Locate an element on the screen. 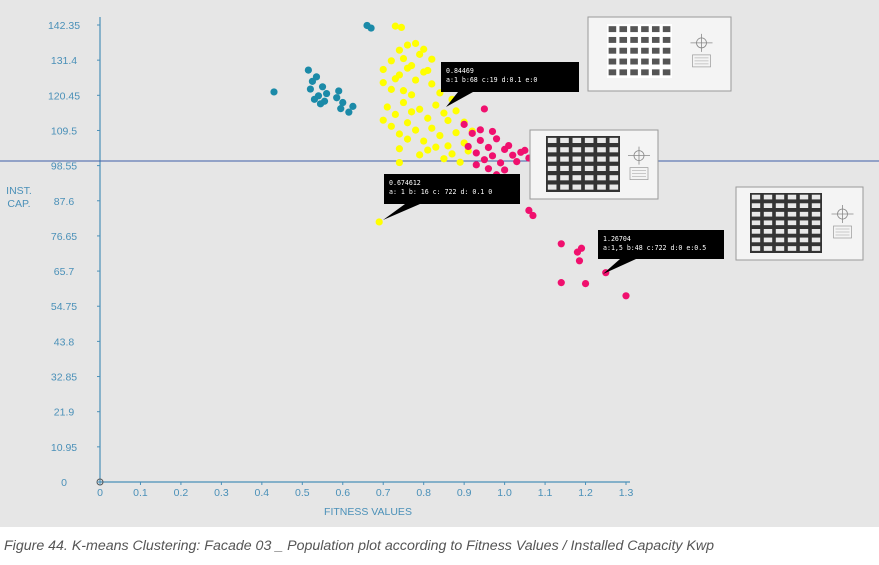 The width and height of the screenshot is (879, 565). x-tick-label: 0.2 is located at coordinates (181, 493).